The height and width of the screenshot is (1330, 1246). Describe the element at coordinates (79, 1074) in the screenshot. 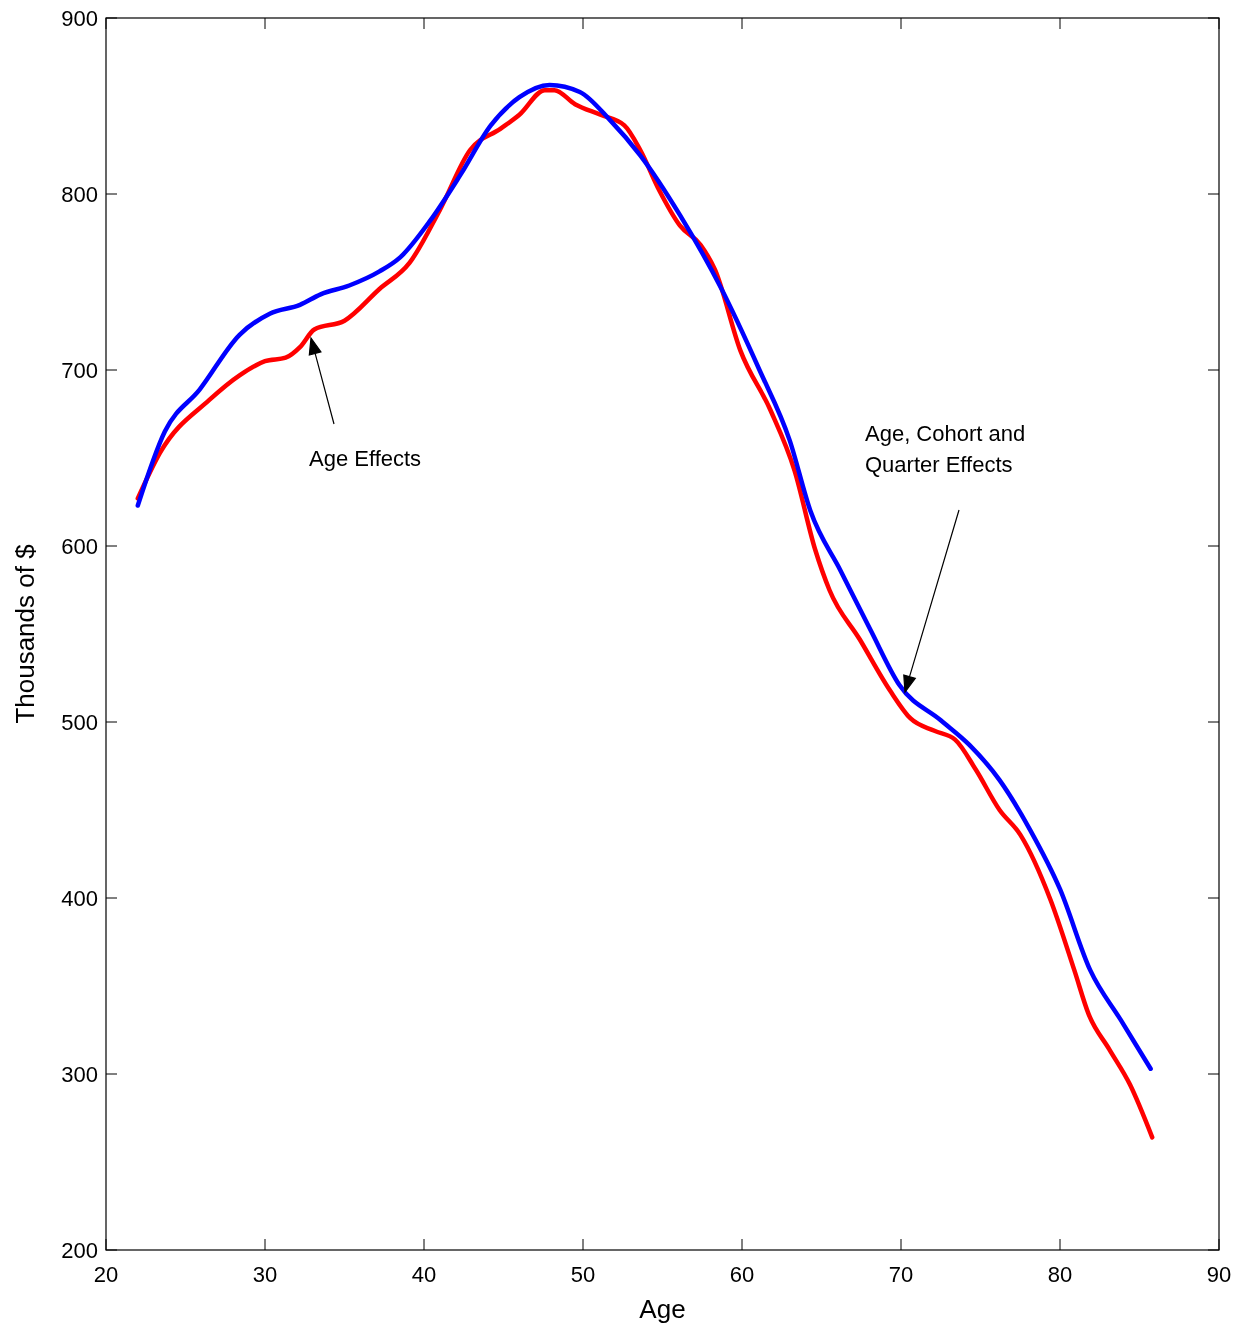

I see `y-tick-label: 300` at that location.